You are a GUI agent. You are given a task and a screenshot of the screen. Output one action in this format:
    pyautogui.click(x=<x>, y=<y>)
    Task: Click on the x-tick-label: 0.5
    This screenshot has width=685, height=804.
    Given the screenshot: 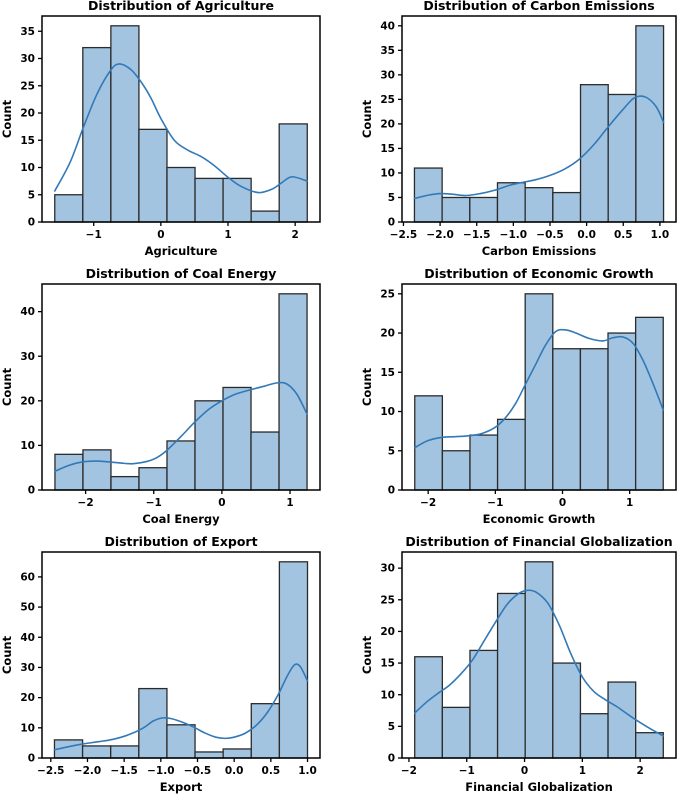 What is the action you would take?
    pyautogui.click(x=271, y=771)
    